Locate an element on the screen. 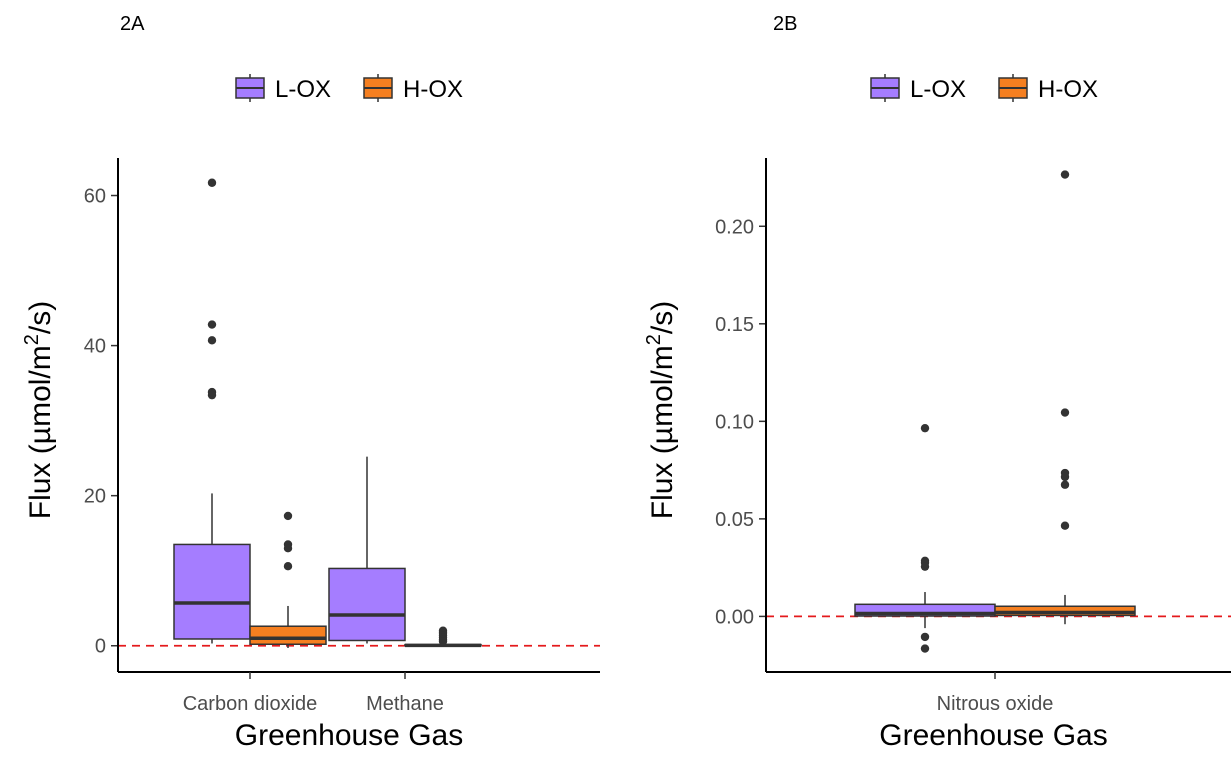 This screenshot has height=757, width=1231. x-tick-label: Nitrous oxide is located at coordinates (995, 704).